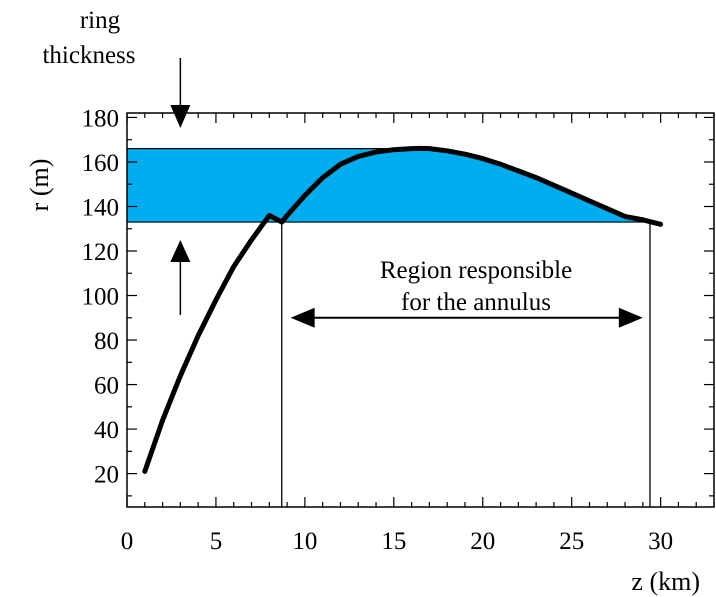 The height and width of the screenshot is (597, 716). I want to click on ring-thickness-band, so click(394, 185).